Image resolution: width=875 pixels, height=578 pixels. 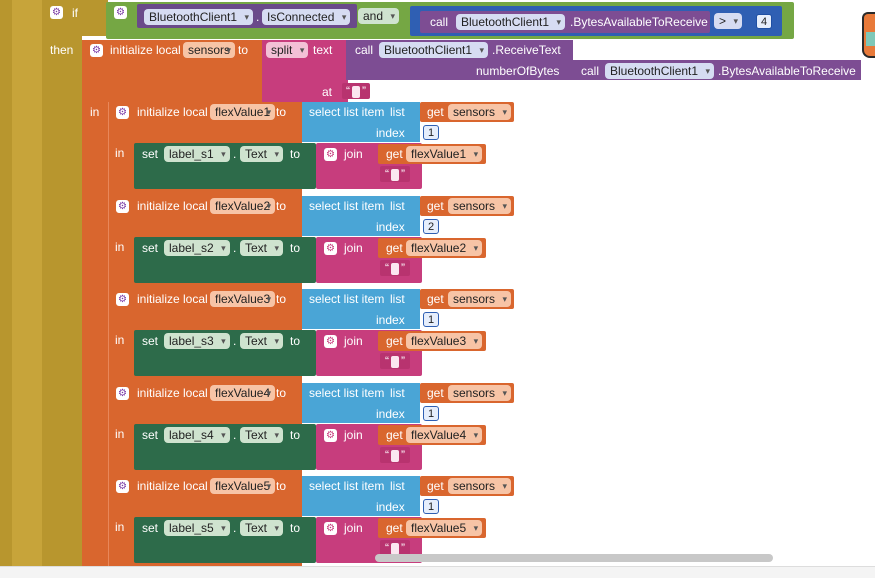 What do you see at coordinates (197, 341) in the screenshot?
I see `label-component-dropdown: label_s3` at bounding box center [197, 341].